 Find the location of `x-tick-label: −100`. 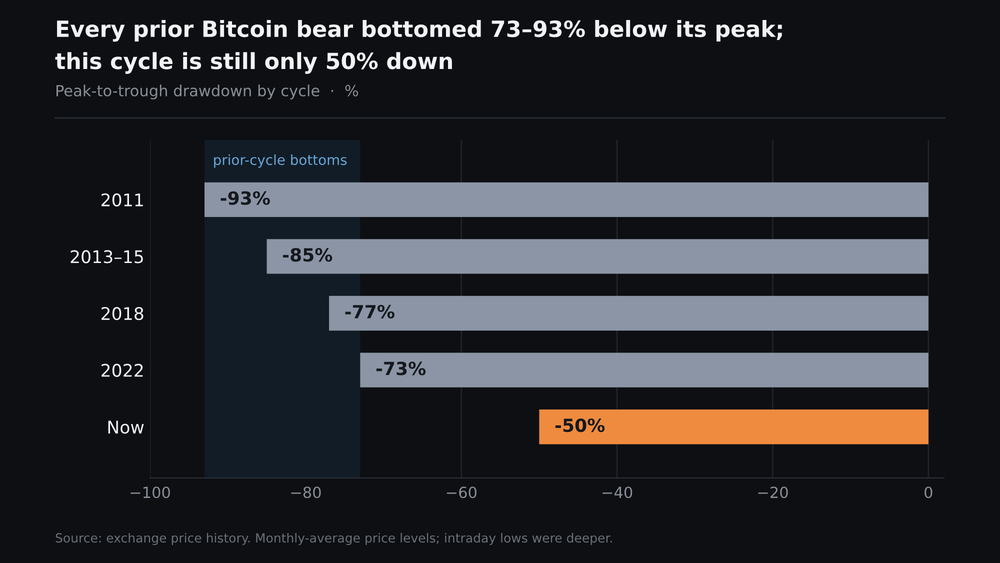

x-tick-label: −100 is located at coordinates (150, 492).